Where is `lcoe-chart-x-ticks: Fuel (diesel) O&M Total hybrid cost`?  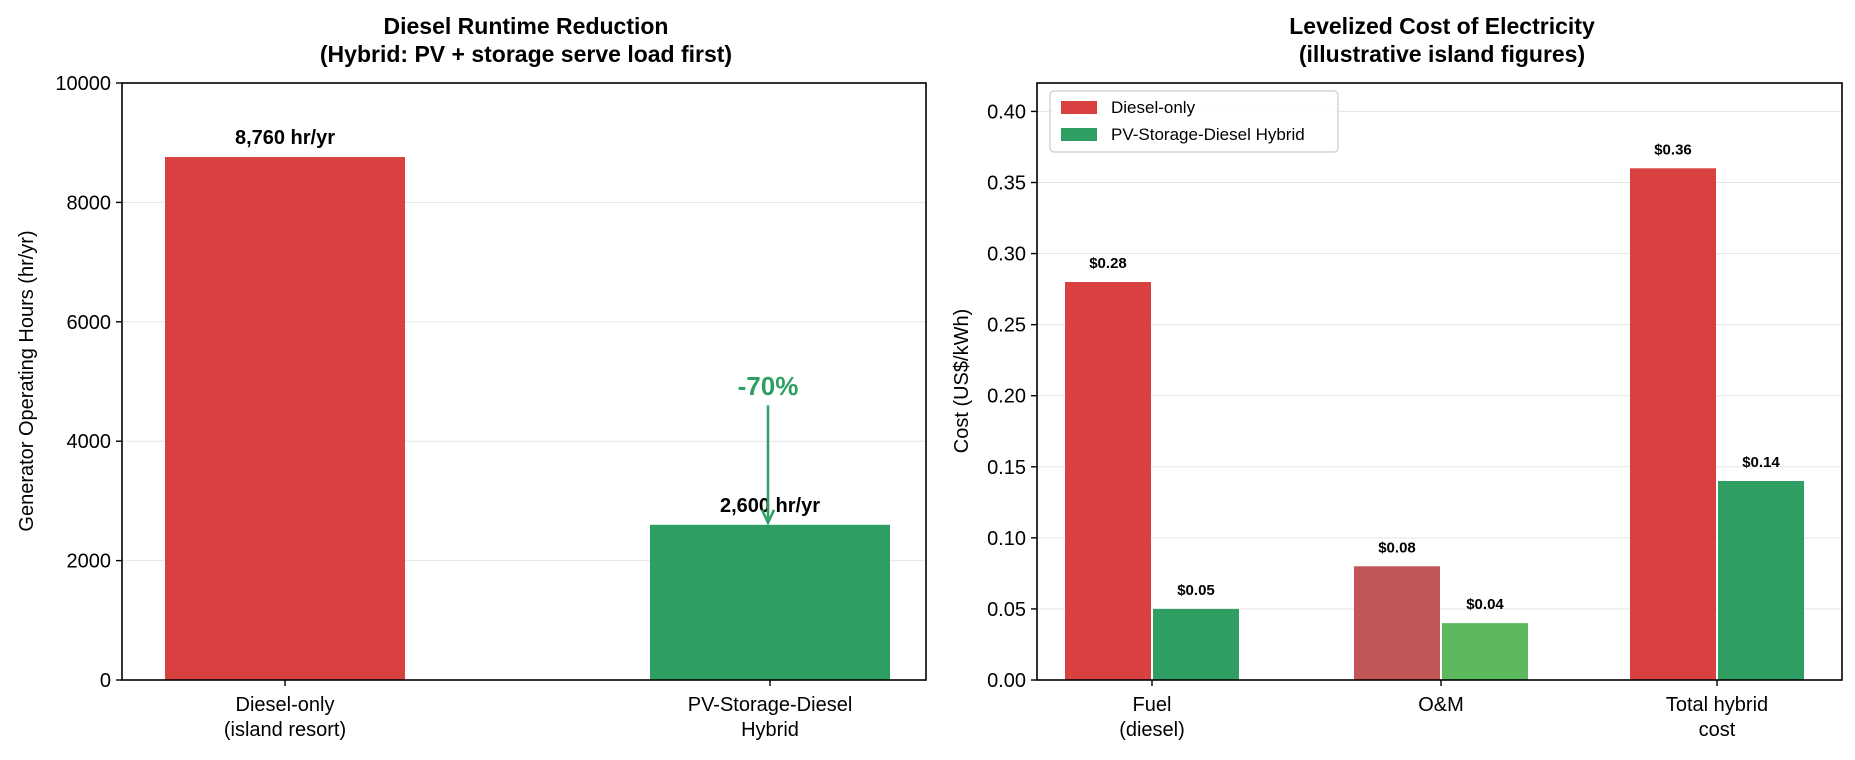
lcoe-chart-x-ticks: Fuel (diesel) O&M Total hybrid cost is located at coordinates (1443, 710).